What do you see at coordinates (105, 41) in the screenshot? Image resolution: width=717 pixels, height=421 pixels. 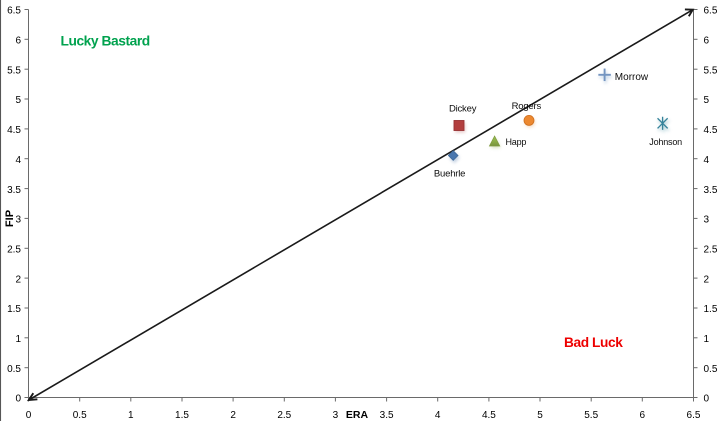 I see `svg-text: Lucky Bastard` at bounding box center [105, 41].